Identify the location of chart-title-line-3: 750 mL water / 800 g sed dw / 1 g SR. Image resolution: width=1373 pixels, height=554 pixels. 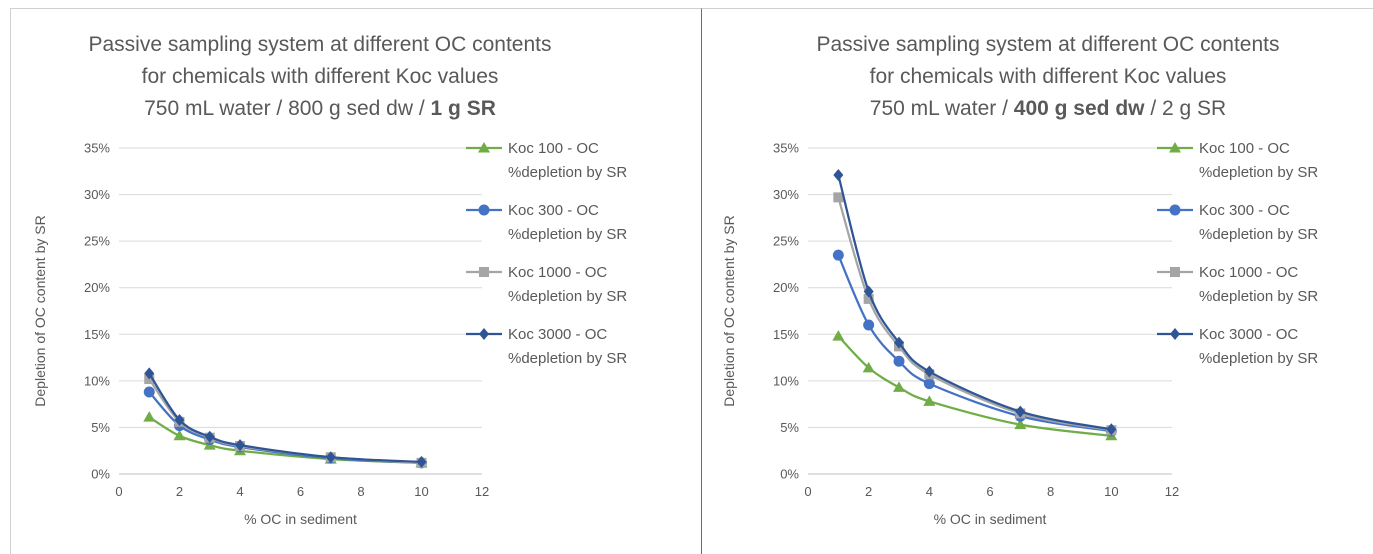
(320, 108).